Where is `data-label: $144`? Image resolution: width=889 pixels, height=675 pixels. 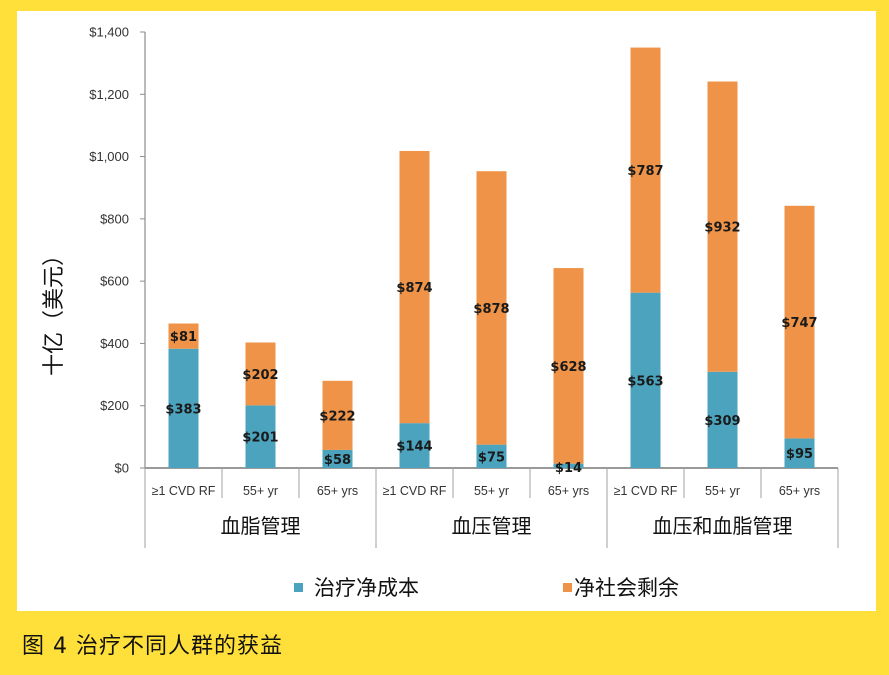 data-label: $144 is located at coordinates (414, 447).